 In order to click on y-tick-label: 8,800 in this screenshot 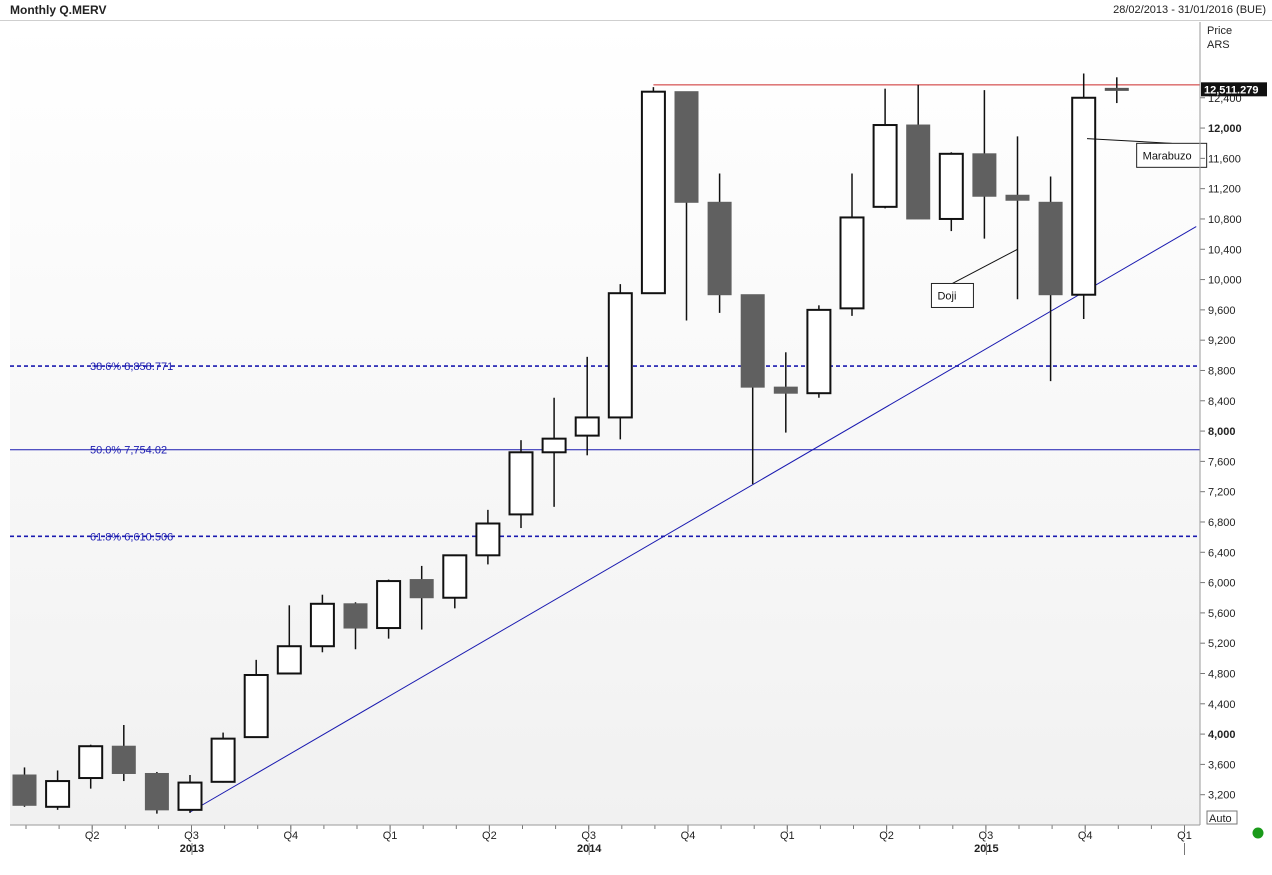, I will do `click(1222, 371)`.